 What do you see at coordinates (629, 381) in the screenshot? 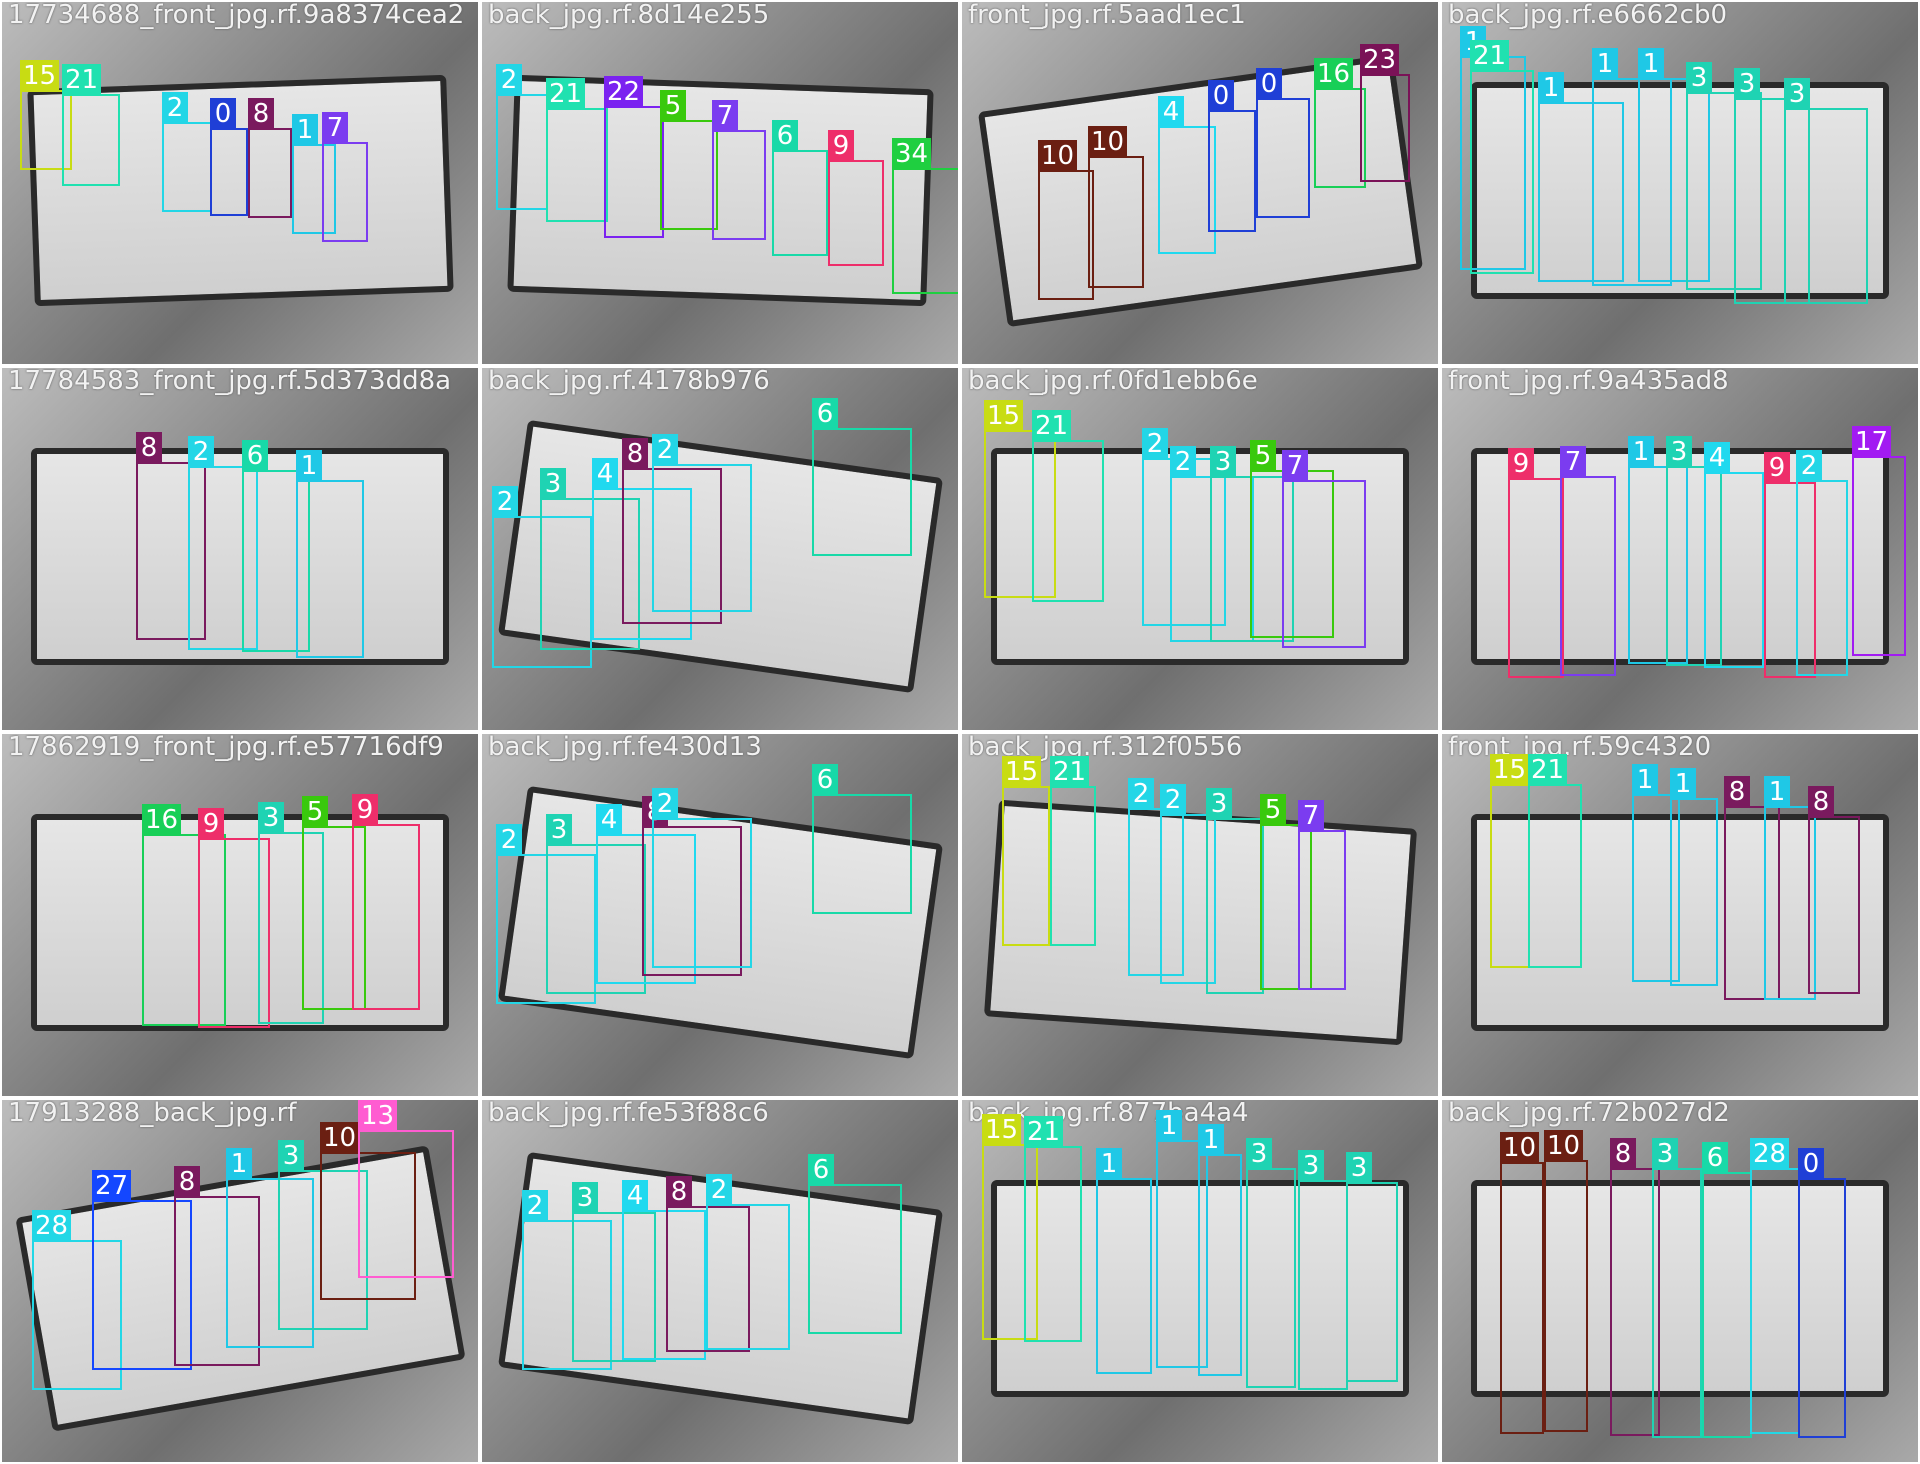
I see `tile-filename: back_jpg.rf.4178b976` at bounding box center [629, 381].